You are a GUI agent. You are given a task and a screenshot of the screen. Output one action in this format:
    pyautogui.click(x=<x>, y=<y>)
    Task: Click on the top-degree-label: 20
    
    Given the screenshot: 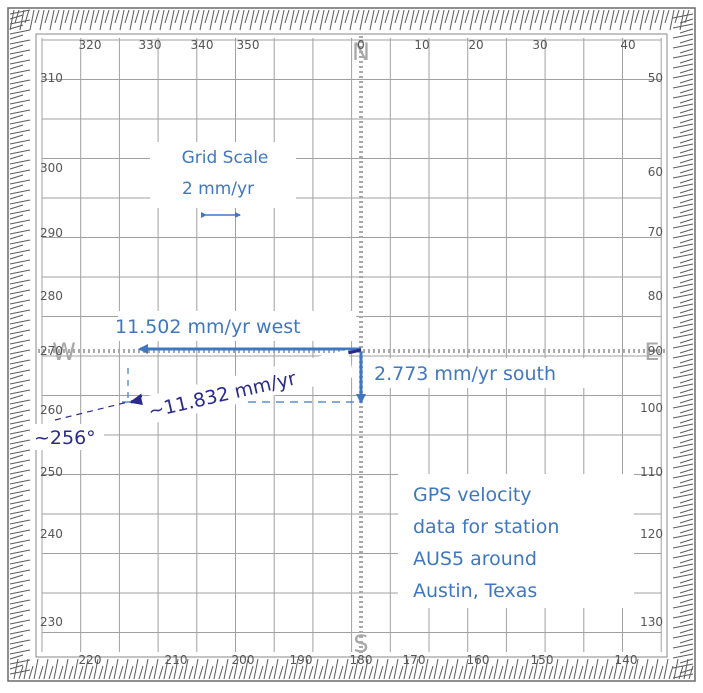 What is the action you would take?
    pyautogui.click(x=475, y=45)
    